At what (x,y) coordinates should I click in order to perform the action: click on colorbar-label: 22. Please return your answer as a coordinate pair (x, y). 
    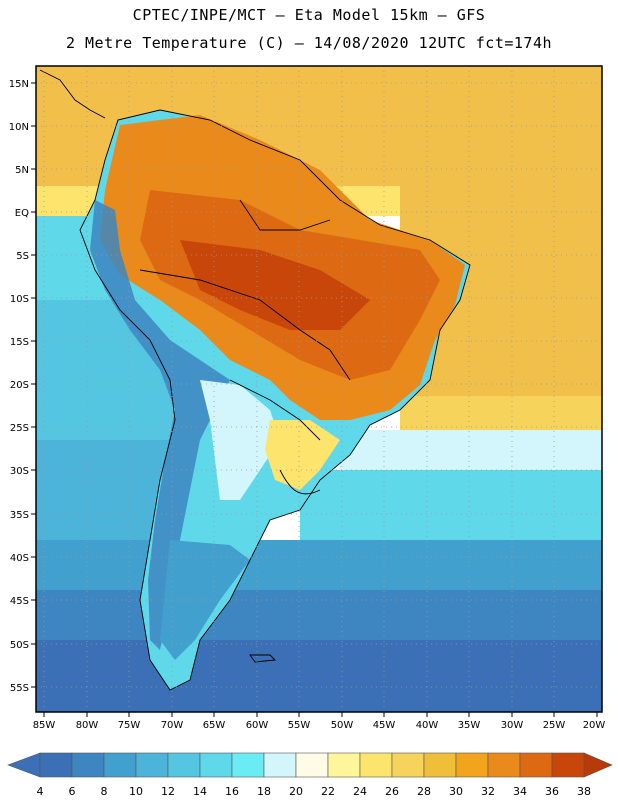
    Looking at the image, I should click on (328, 791).